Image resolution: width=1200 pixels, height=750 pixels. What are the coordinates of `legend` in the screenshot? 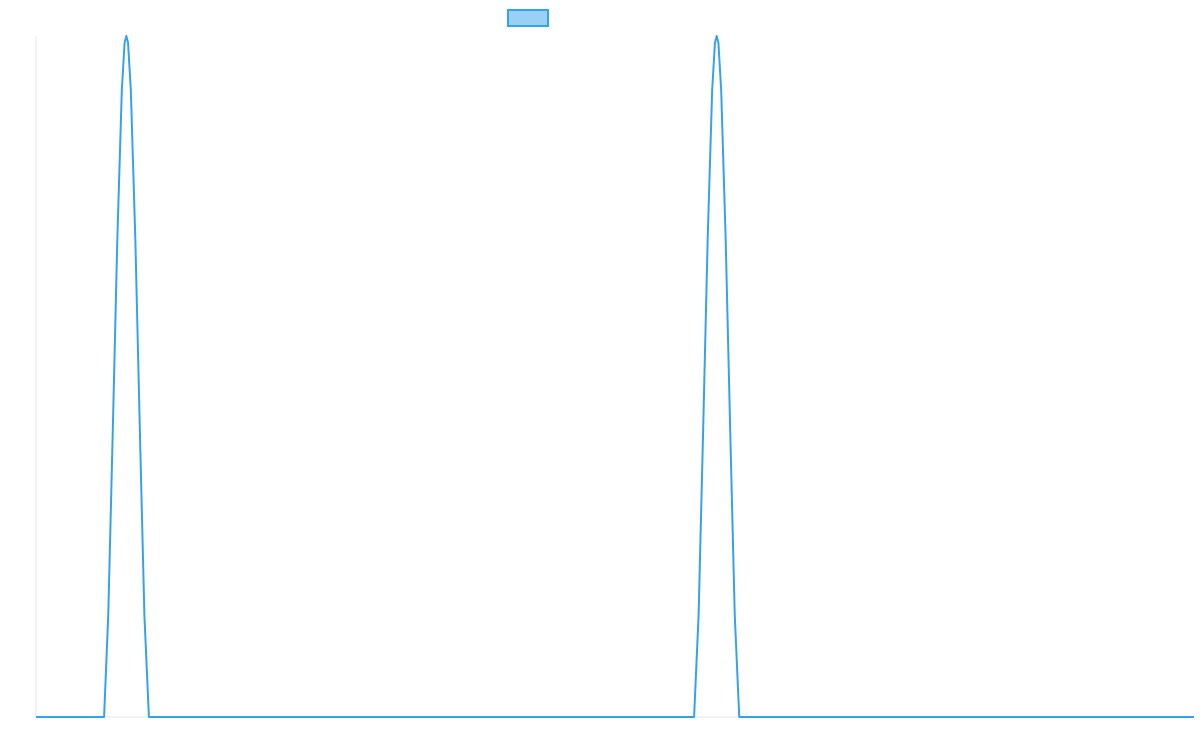 It's located at (528, 18).